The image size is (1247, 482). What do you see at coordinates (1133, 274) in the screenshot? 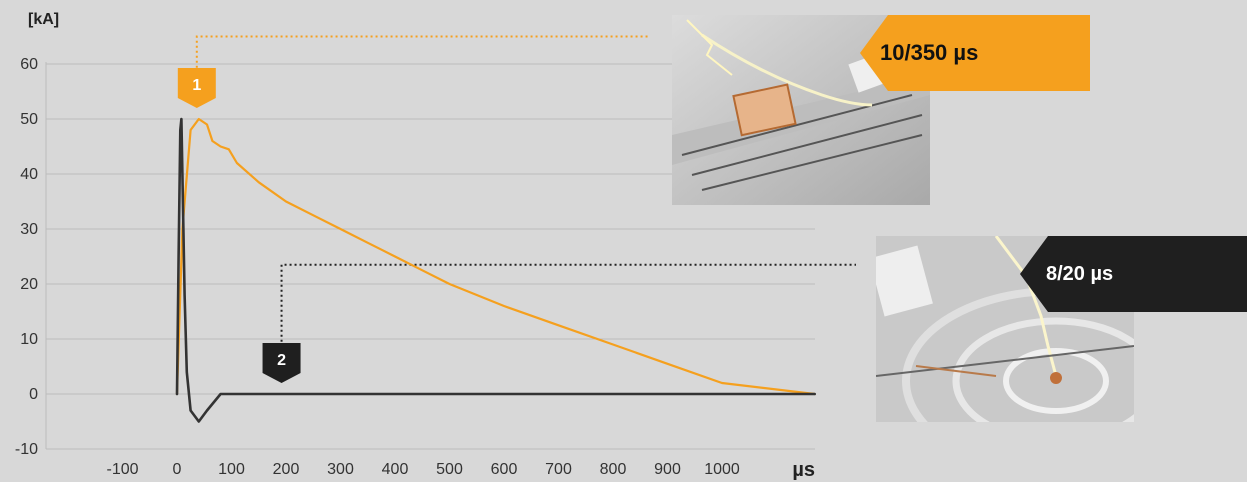
I see `annotation-banner-8-20: 8/20 µs` at bounding box center [1133, 274].